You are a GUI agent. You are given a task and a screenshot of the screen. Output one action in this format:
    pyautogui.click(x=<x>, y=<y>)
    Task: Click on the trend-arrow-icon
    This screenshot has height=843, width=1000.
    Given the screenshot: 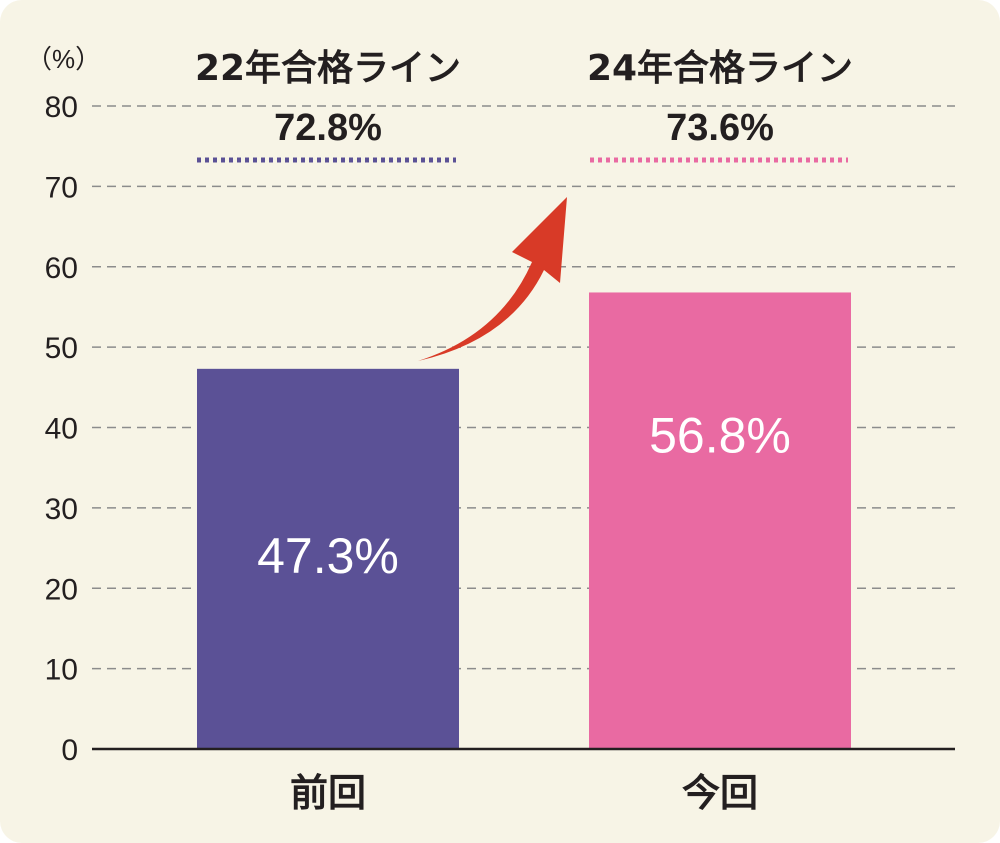 What is the action you would take?
    pyautogui.click(x=492, y=279)
    